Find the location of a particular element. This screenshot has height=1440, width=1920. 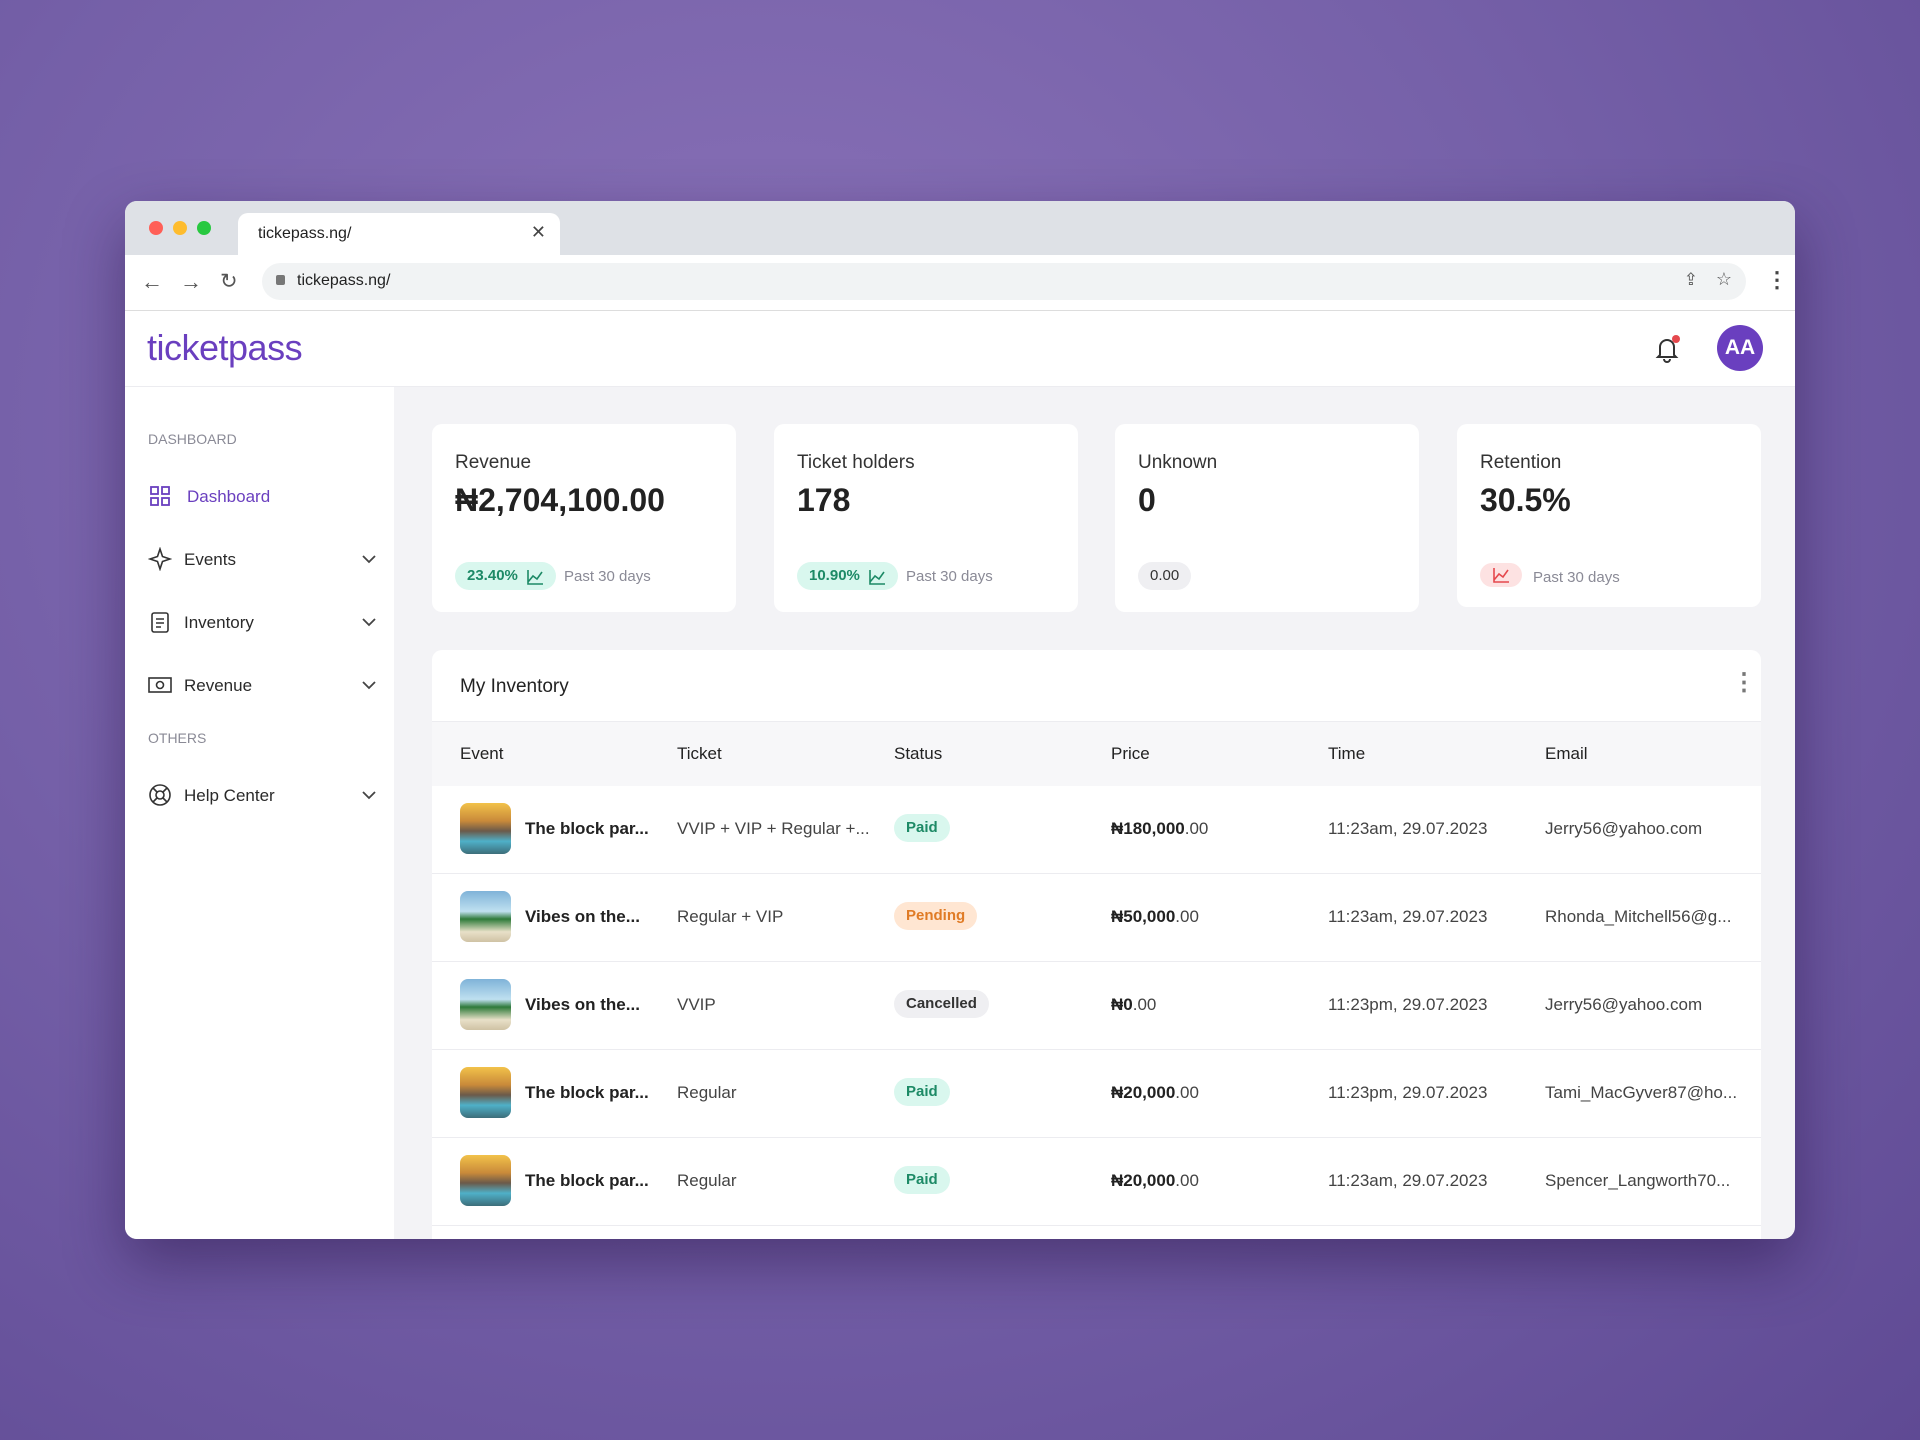

column-header: Price is located at coordinates (1130, 753).